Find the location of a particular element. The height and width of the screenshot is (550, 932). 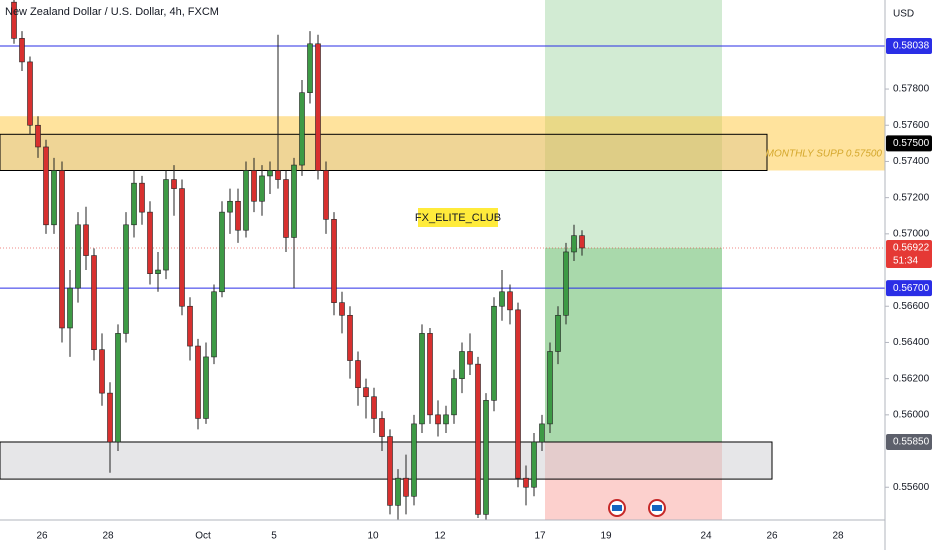

y-tick-label: 0.56000 is located at coordinates (911, 414).